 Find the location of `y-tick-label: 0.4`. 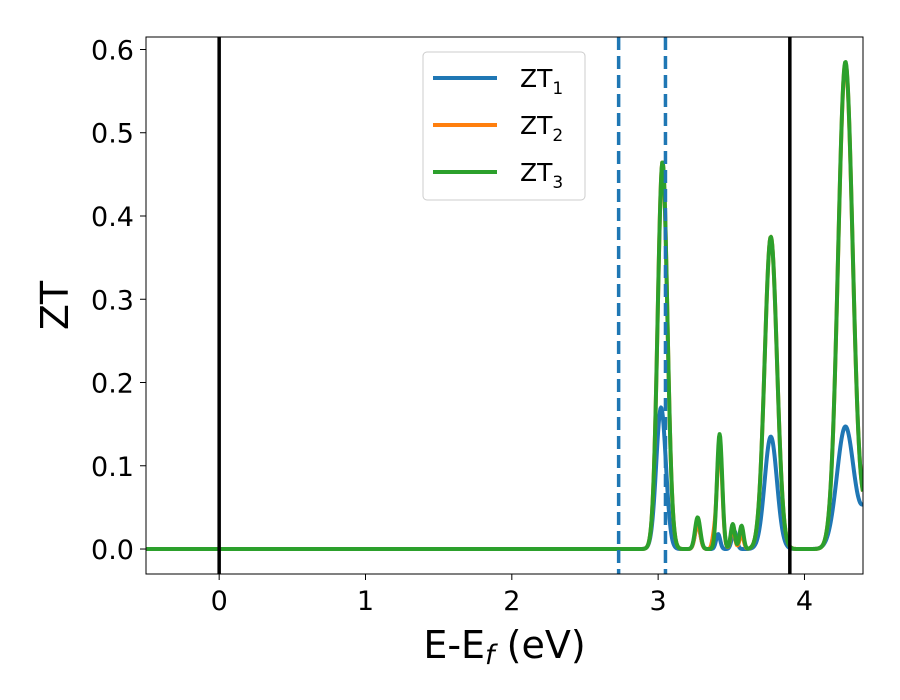

y-tick-label: 0.4 is located at coordinates (112, 217).